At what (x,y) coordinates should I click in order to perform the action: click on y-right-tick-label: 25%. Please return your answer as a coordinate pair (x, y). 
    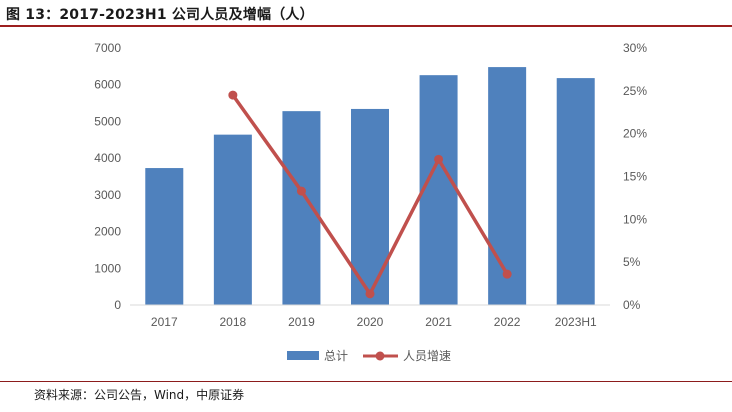
    Looking at the image, I should click on (635, 91).